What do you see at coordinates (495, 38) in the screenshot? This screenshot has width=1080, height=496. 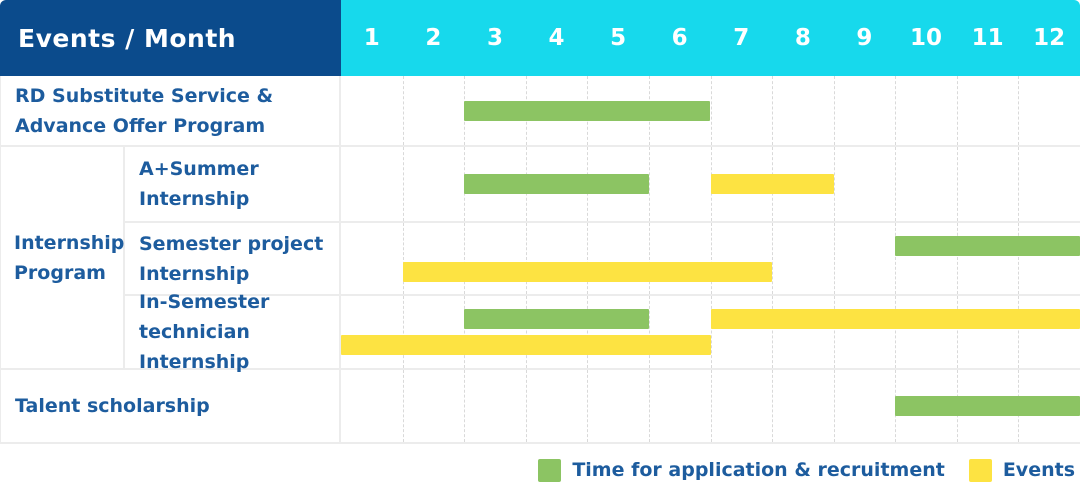 I see `month-header-3: 3` at bounding box center [495, 38].